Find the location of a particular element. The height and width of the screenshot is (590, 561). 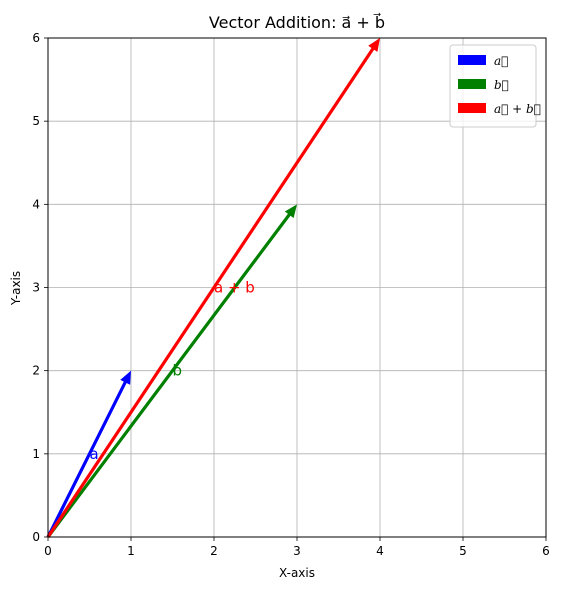

legend: a⃗ b⃗ a⃗ + b⃗ is located at coordinates (495, 86).